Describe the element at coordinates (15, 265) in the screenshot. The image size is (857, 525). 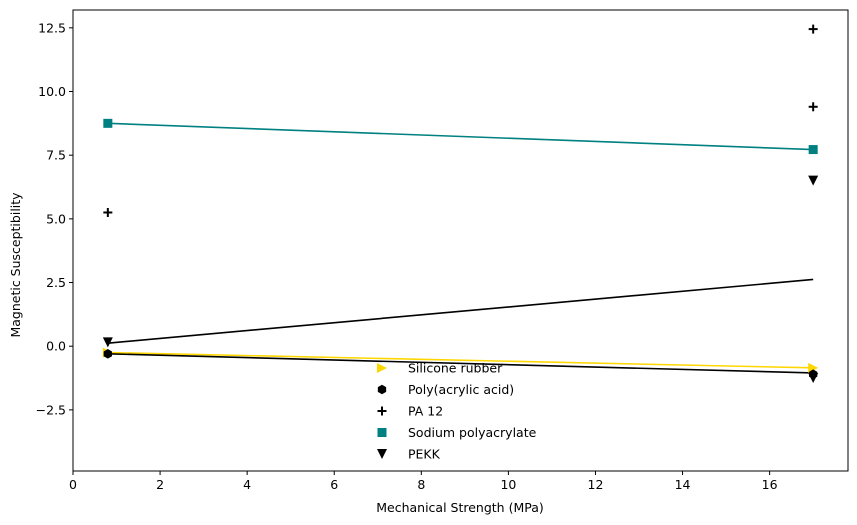
I see `y-axis-label: Magnetic Susceptibility` at that location.